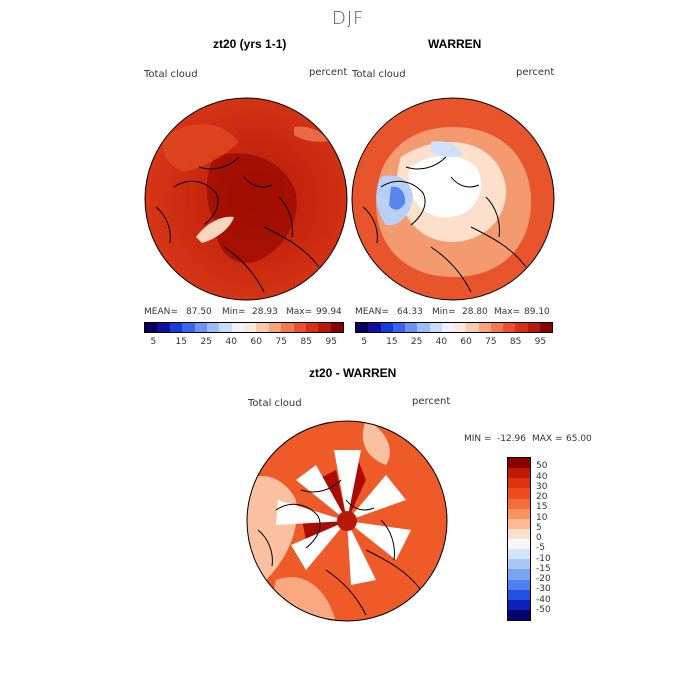 The image size is (700, 700). I want to click on panel-1-low-cloud-patch, so click(215, 229).